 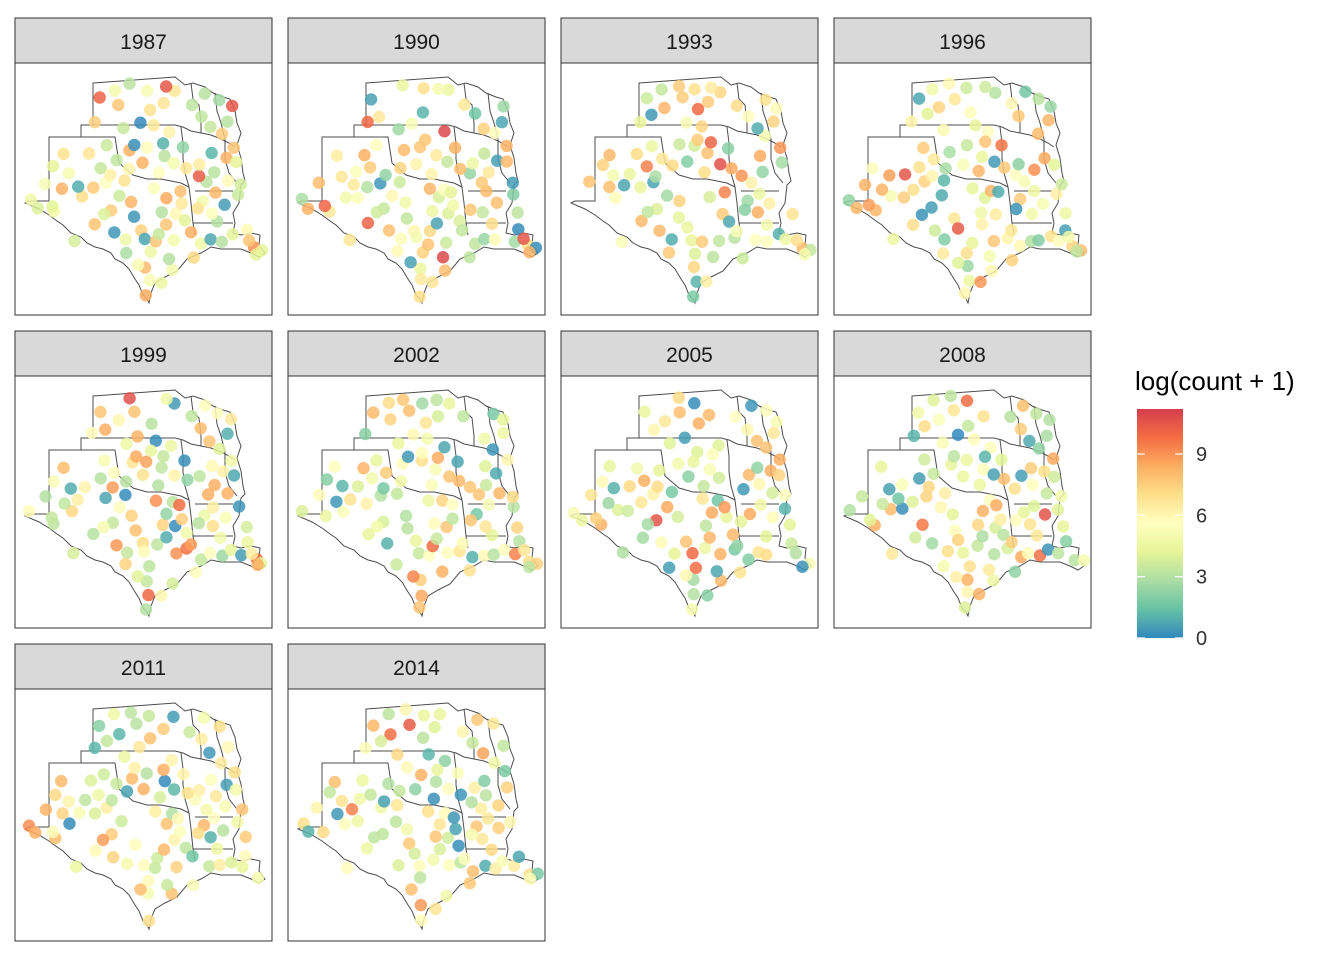 I want to click on facet-panel-frame, so click(x=143, y=815).